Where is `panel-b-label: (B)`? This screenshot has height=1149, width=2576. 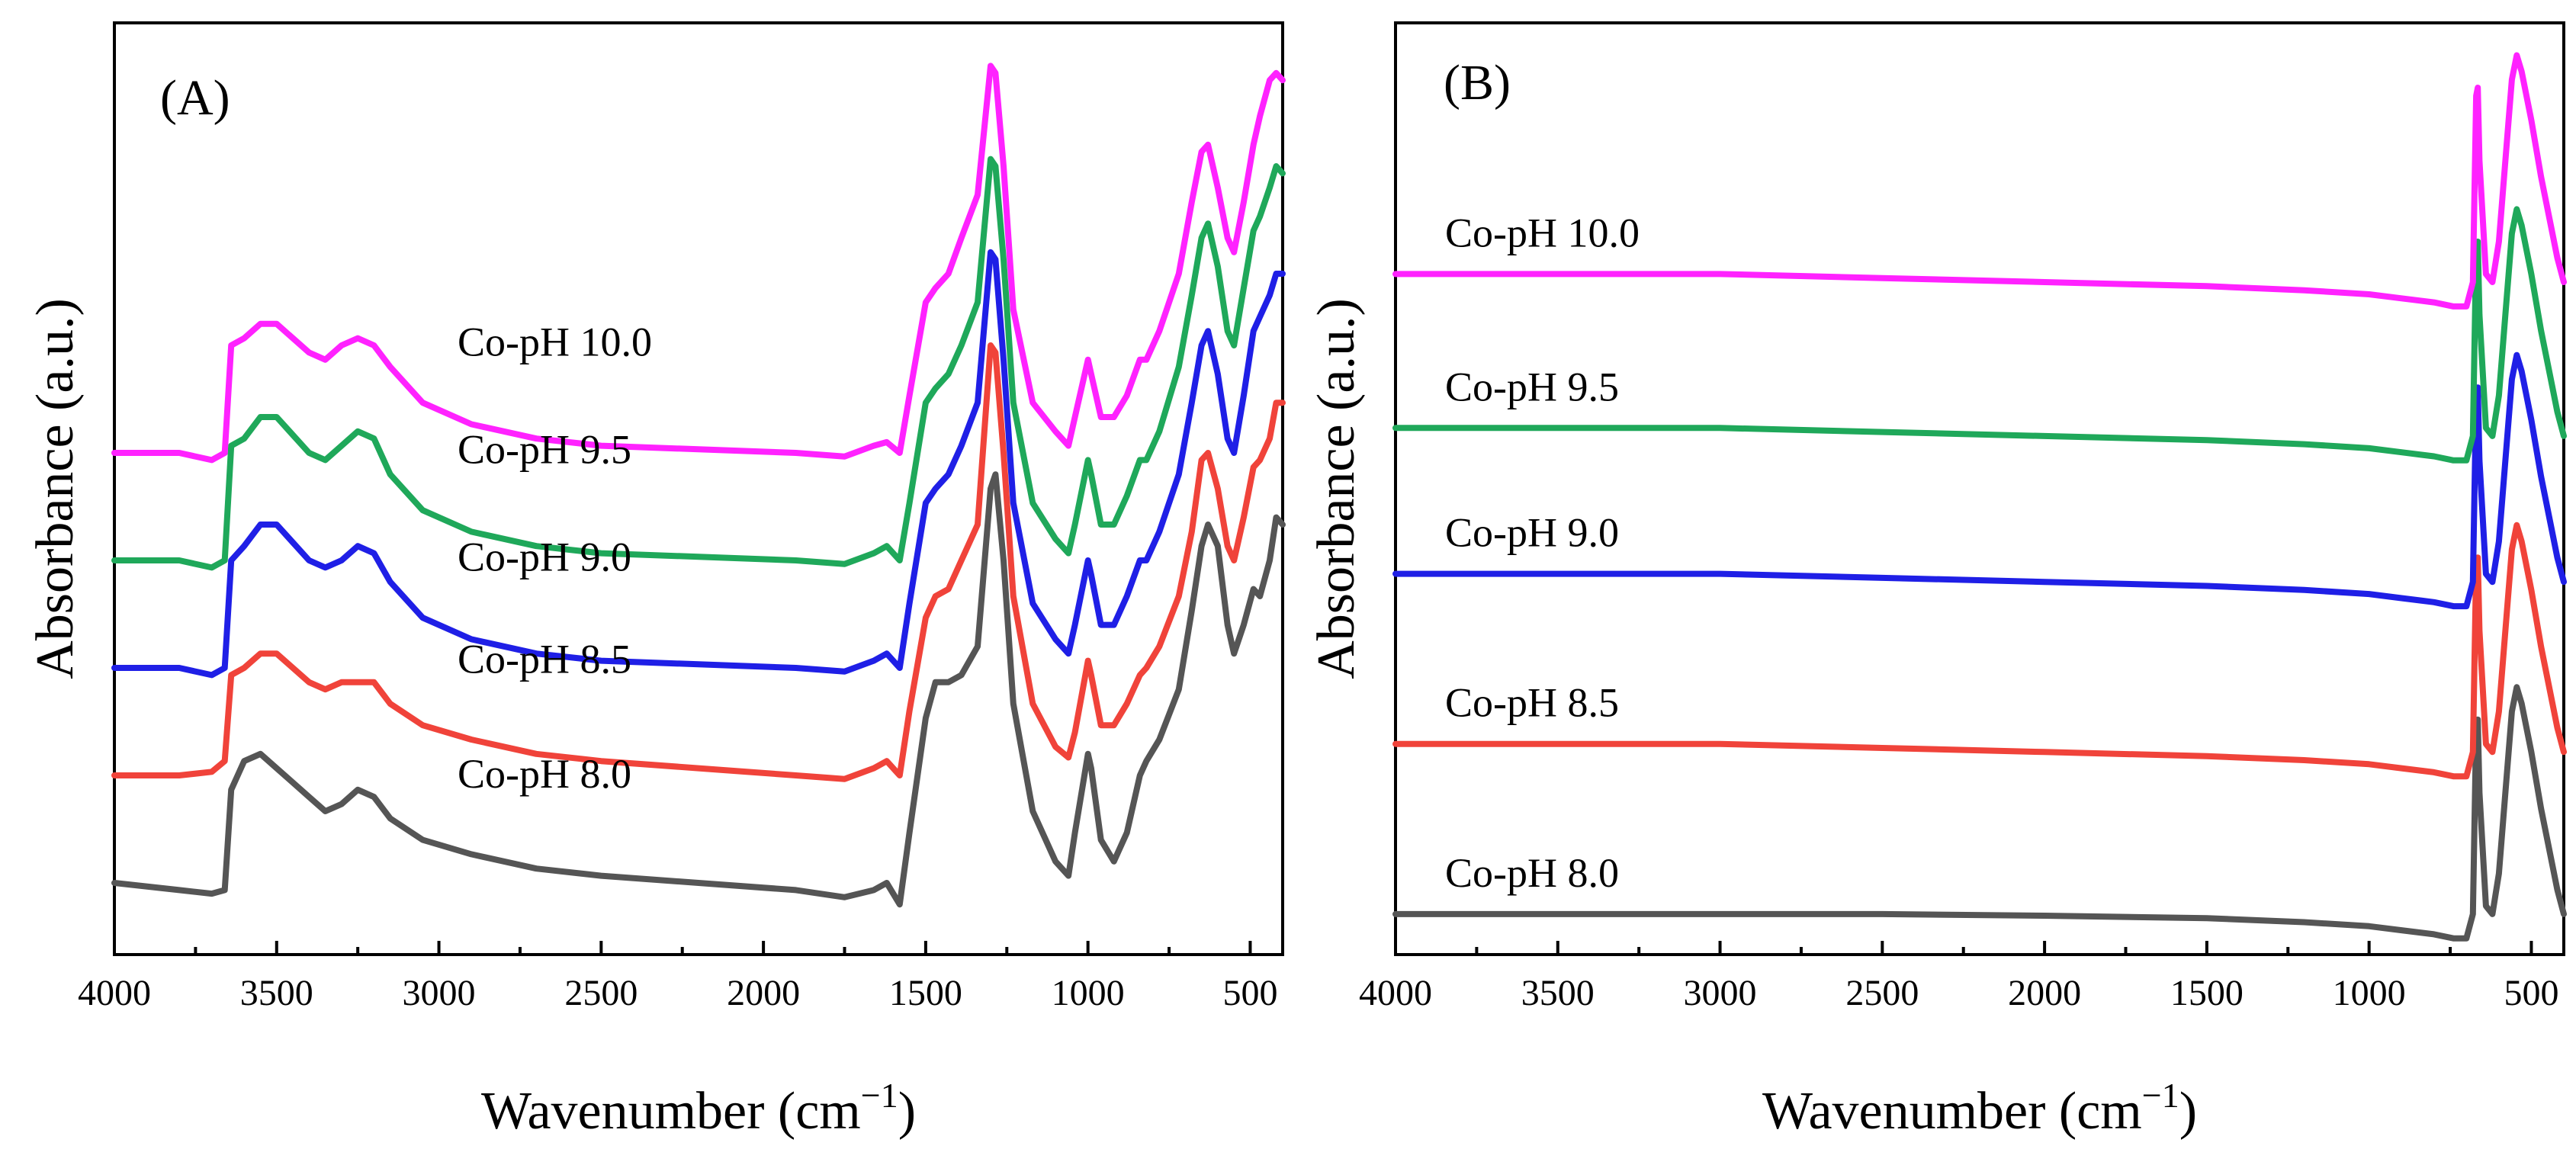 panel-b-label: (B) is located at coordinates (1477, 83).